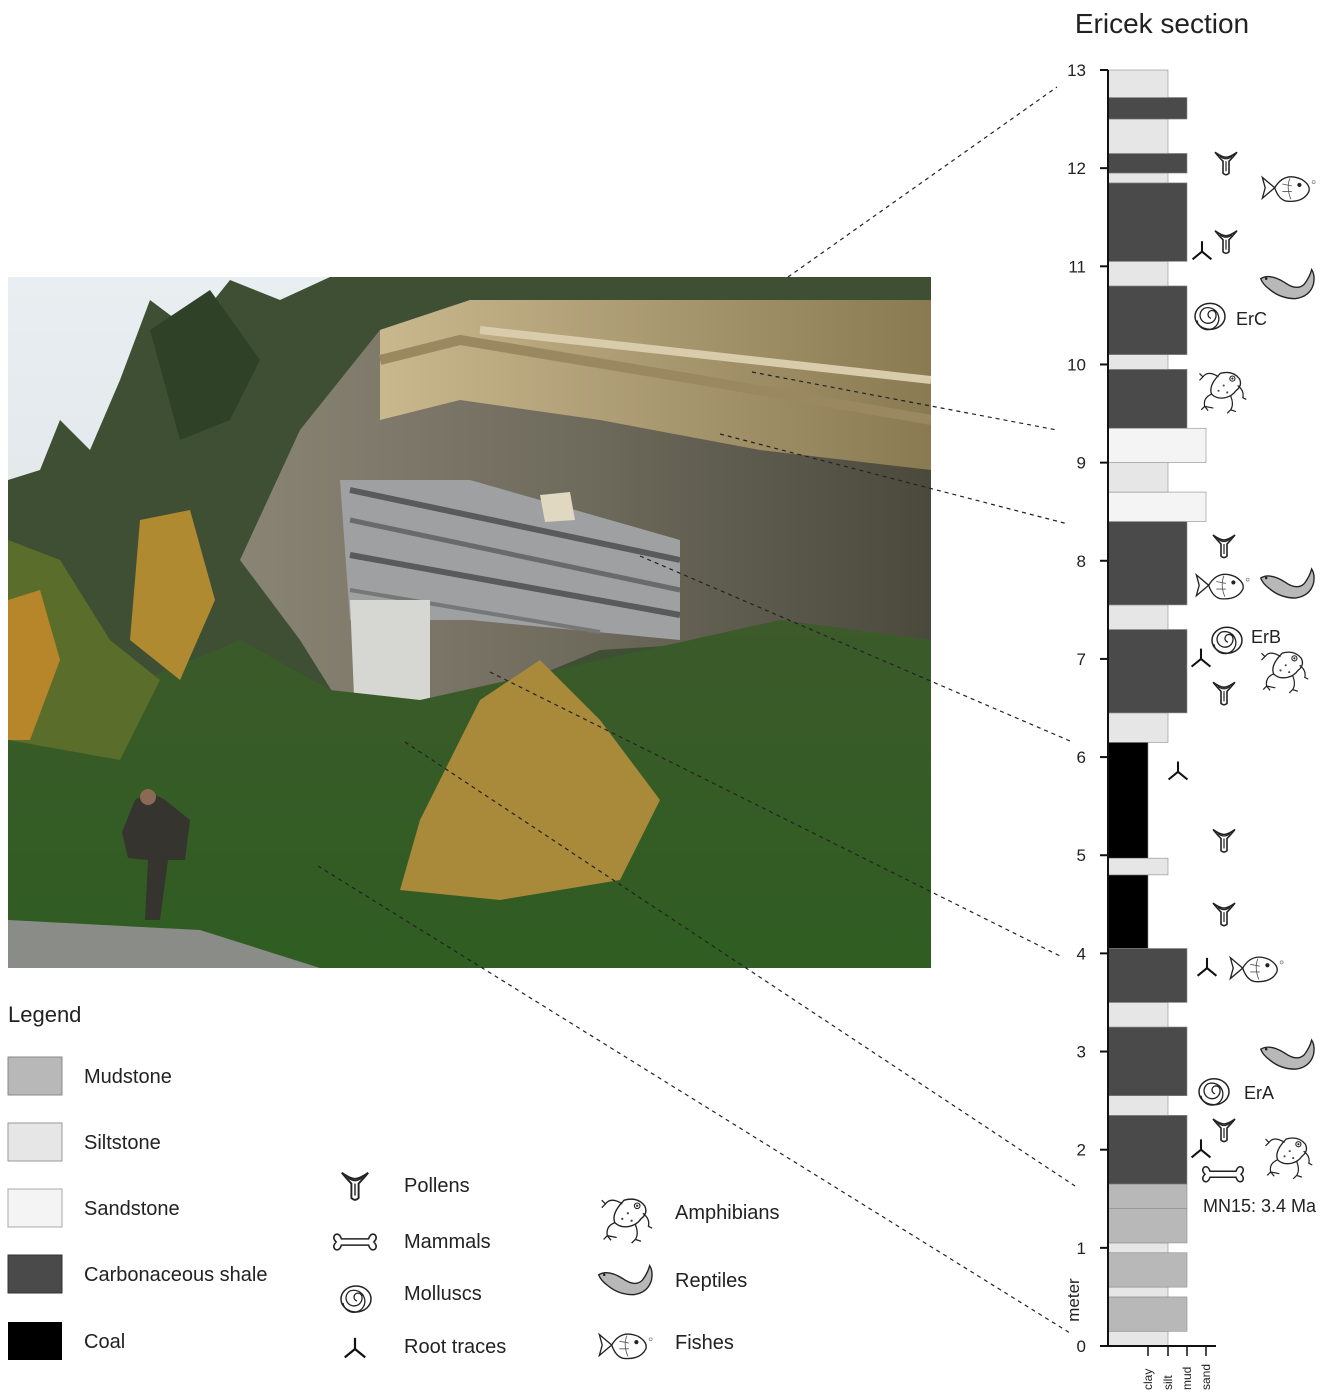  What do you see at coordinates (35, 1341) in the screenshot?
I see `coal-swatch` at bounding box center [35, 1341].